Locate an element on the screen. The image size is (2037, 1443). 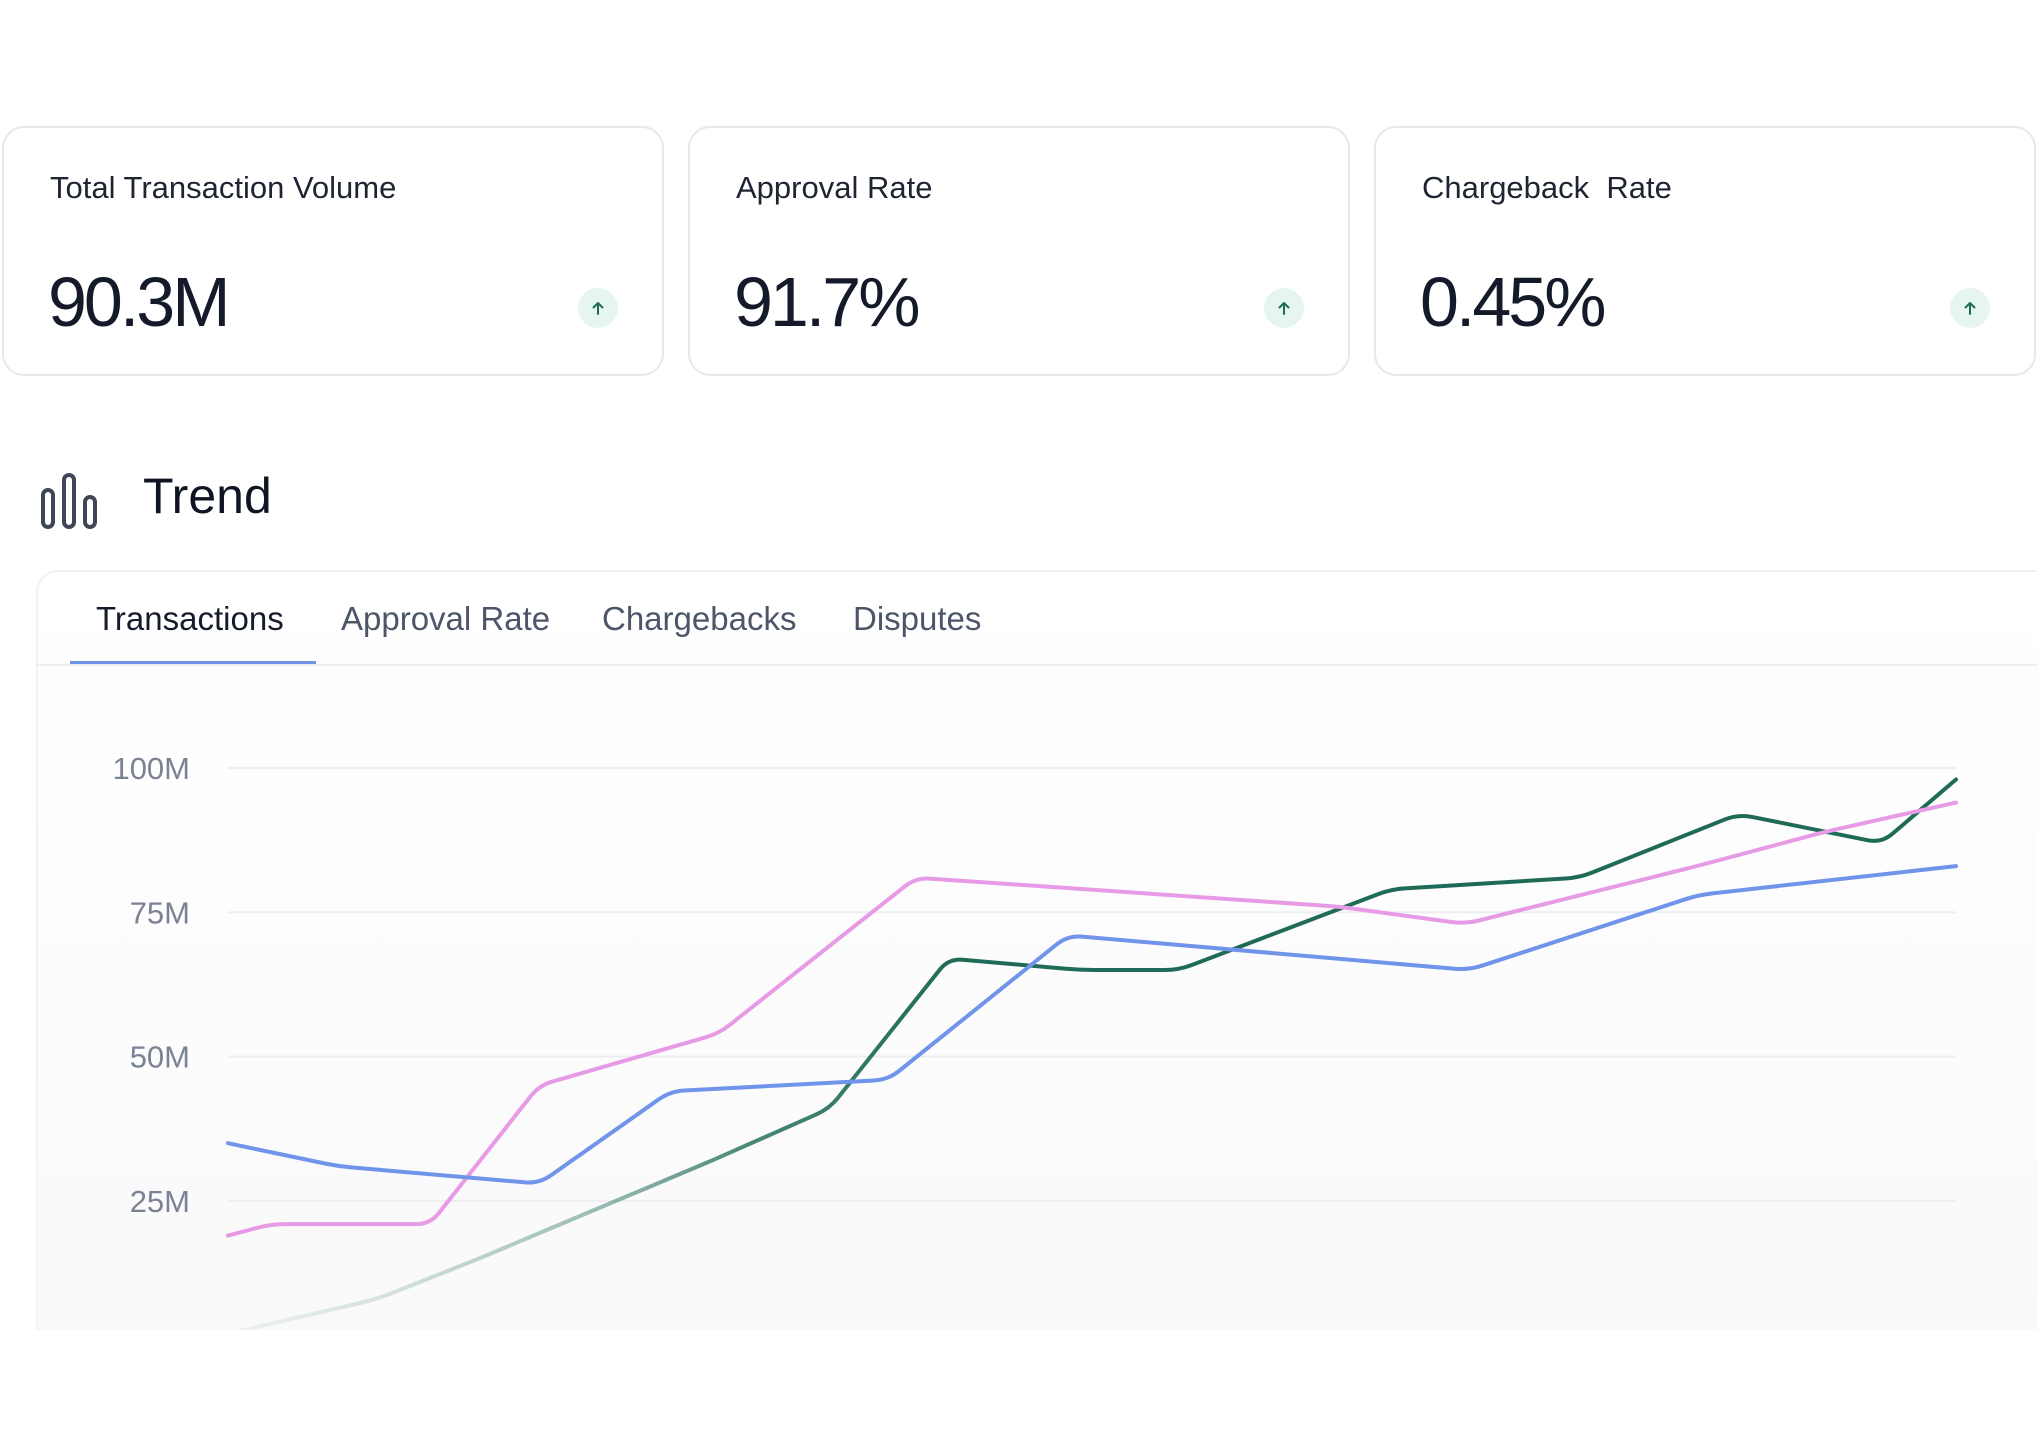
section-header is located at coordinates (71, 501).